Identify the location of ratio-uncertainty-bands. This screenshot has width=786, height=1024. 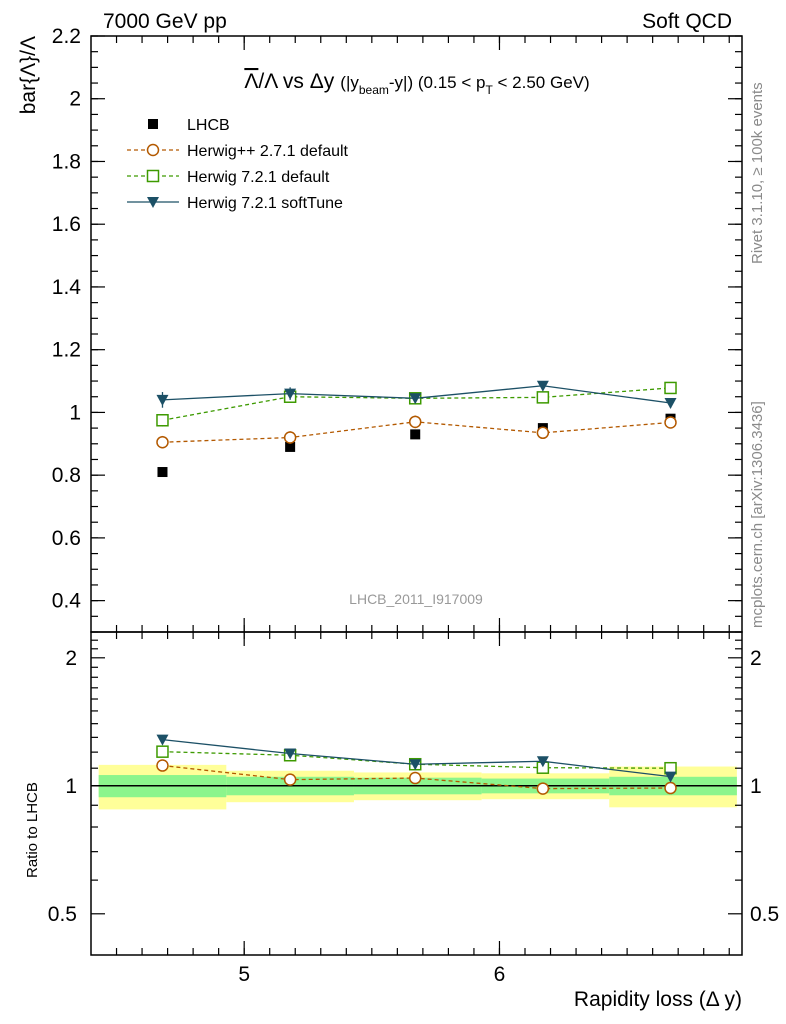
(417, 787).